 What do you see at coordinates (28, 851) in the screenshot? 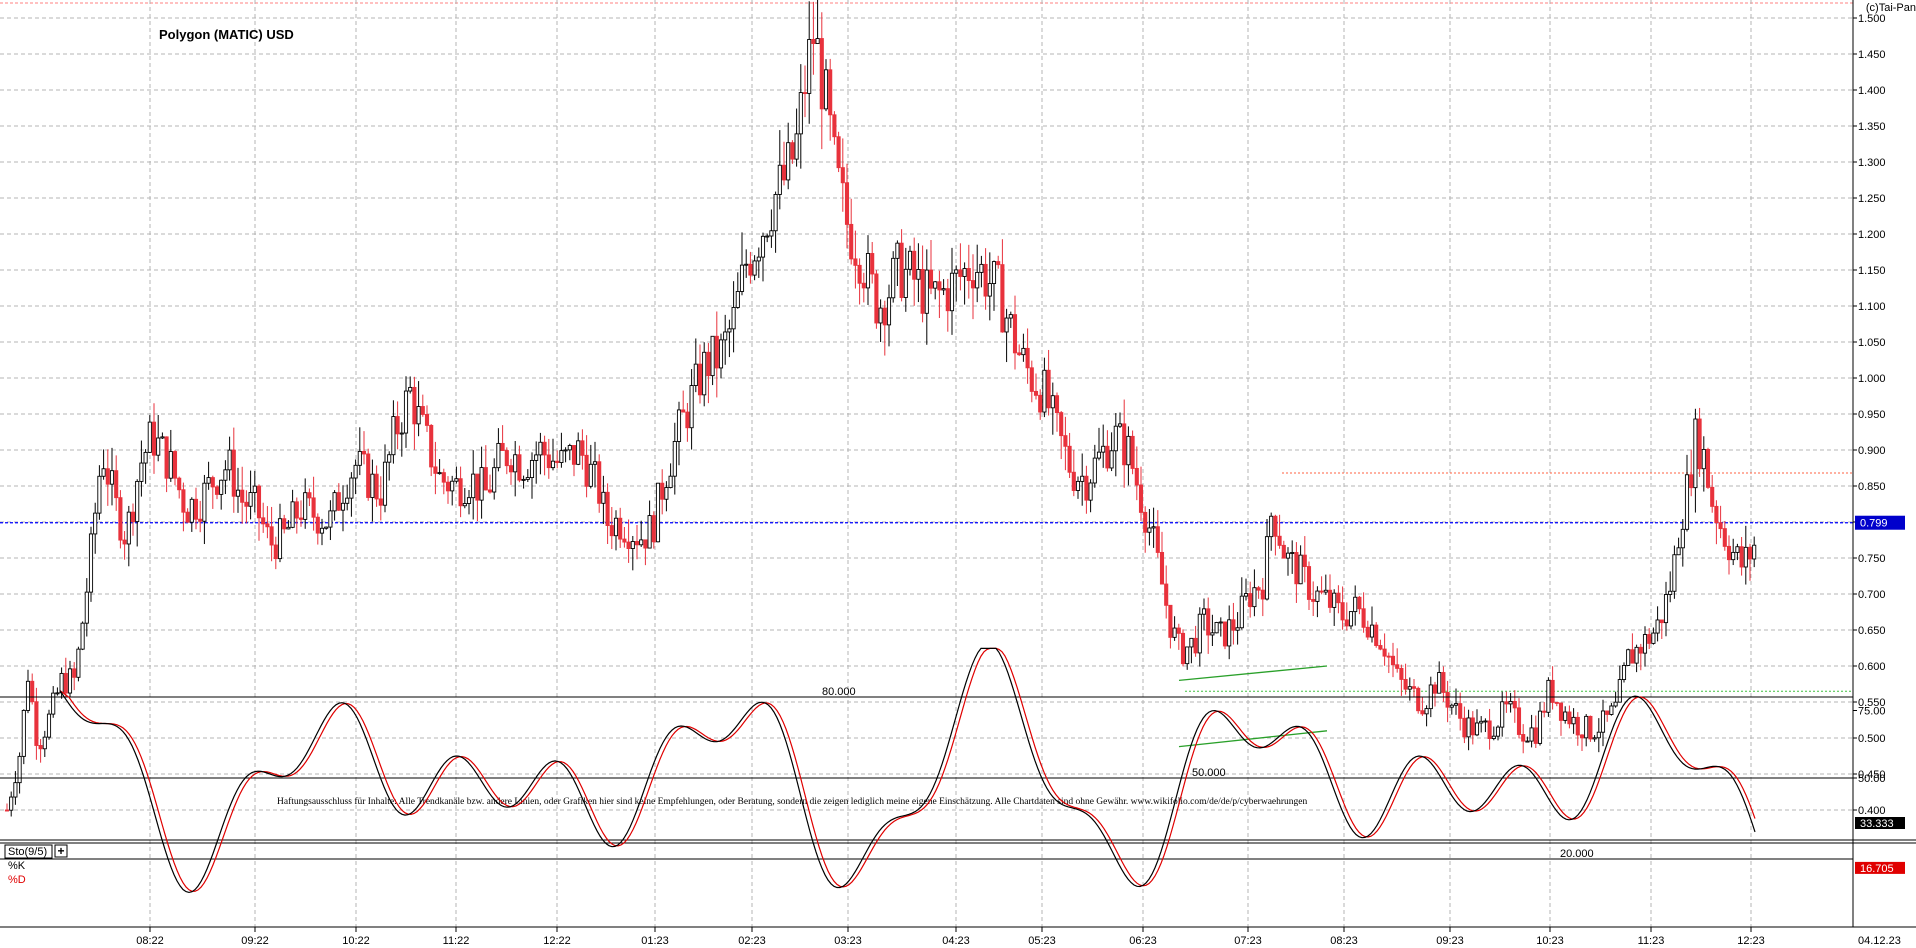
I see `indicator-select` at bounding box center [28, 851].